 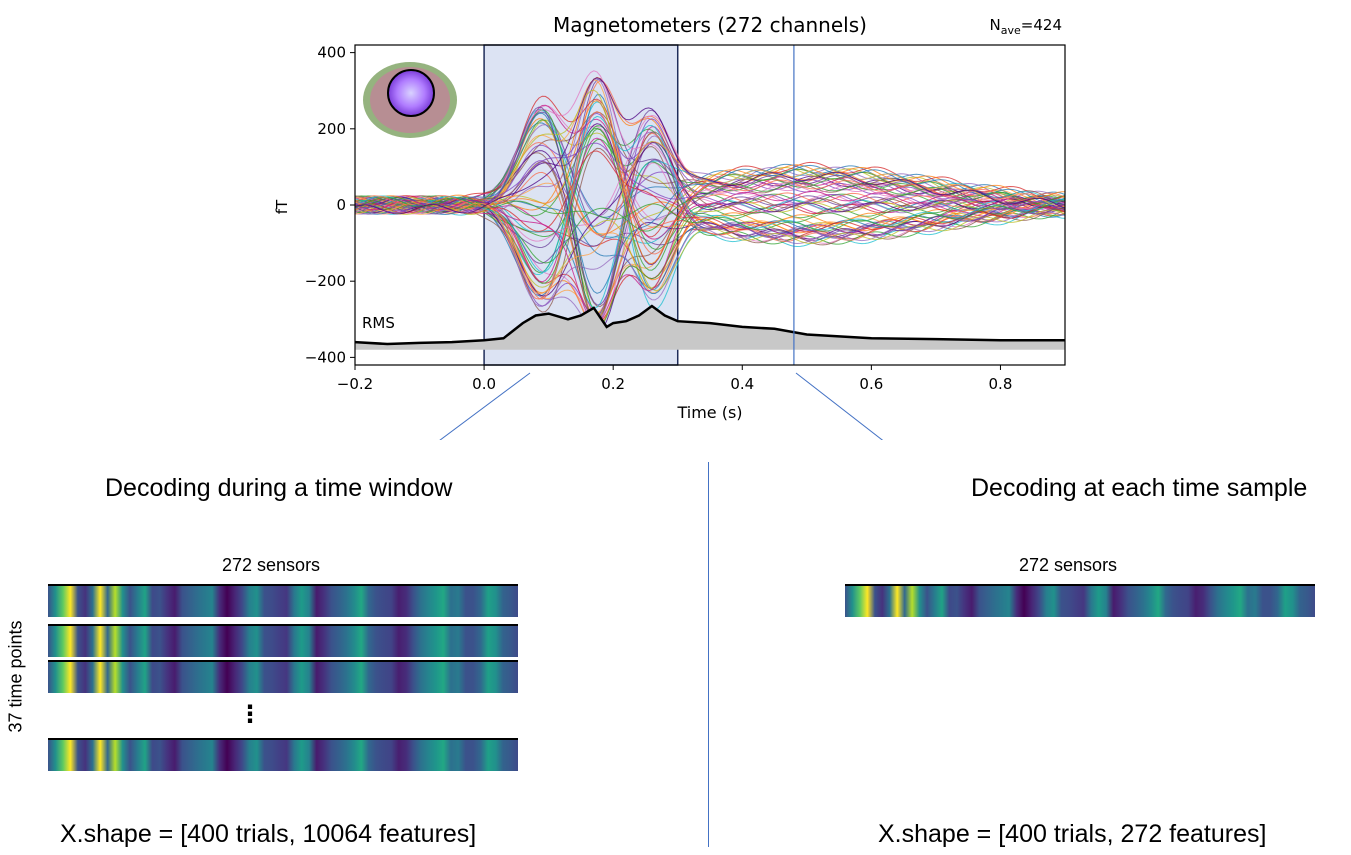 What do you see at coordinates (250, 714) in the screenshot?
I see `ellipsis: ⋮` at bounding box center [250, 714].